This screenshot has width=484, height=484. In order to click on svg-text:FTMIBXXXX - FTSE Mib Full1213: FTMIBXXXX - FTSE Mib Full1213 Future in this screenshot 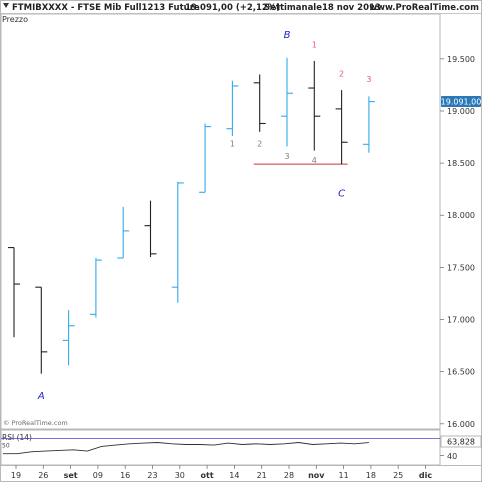, I will do `click(106, 8)`.